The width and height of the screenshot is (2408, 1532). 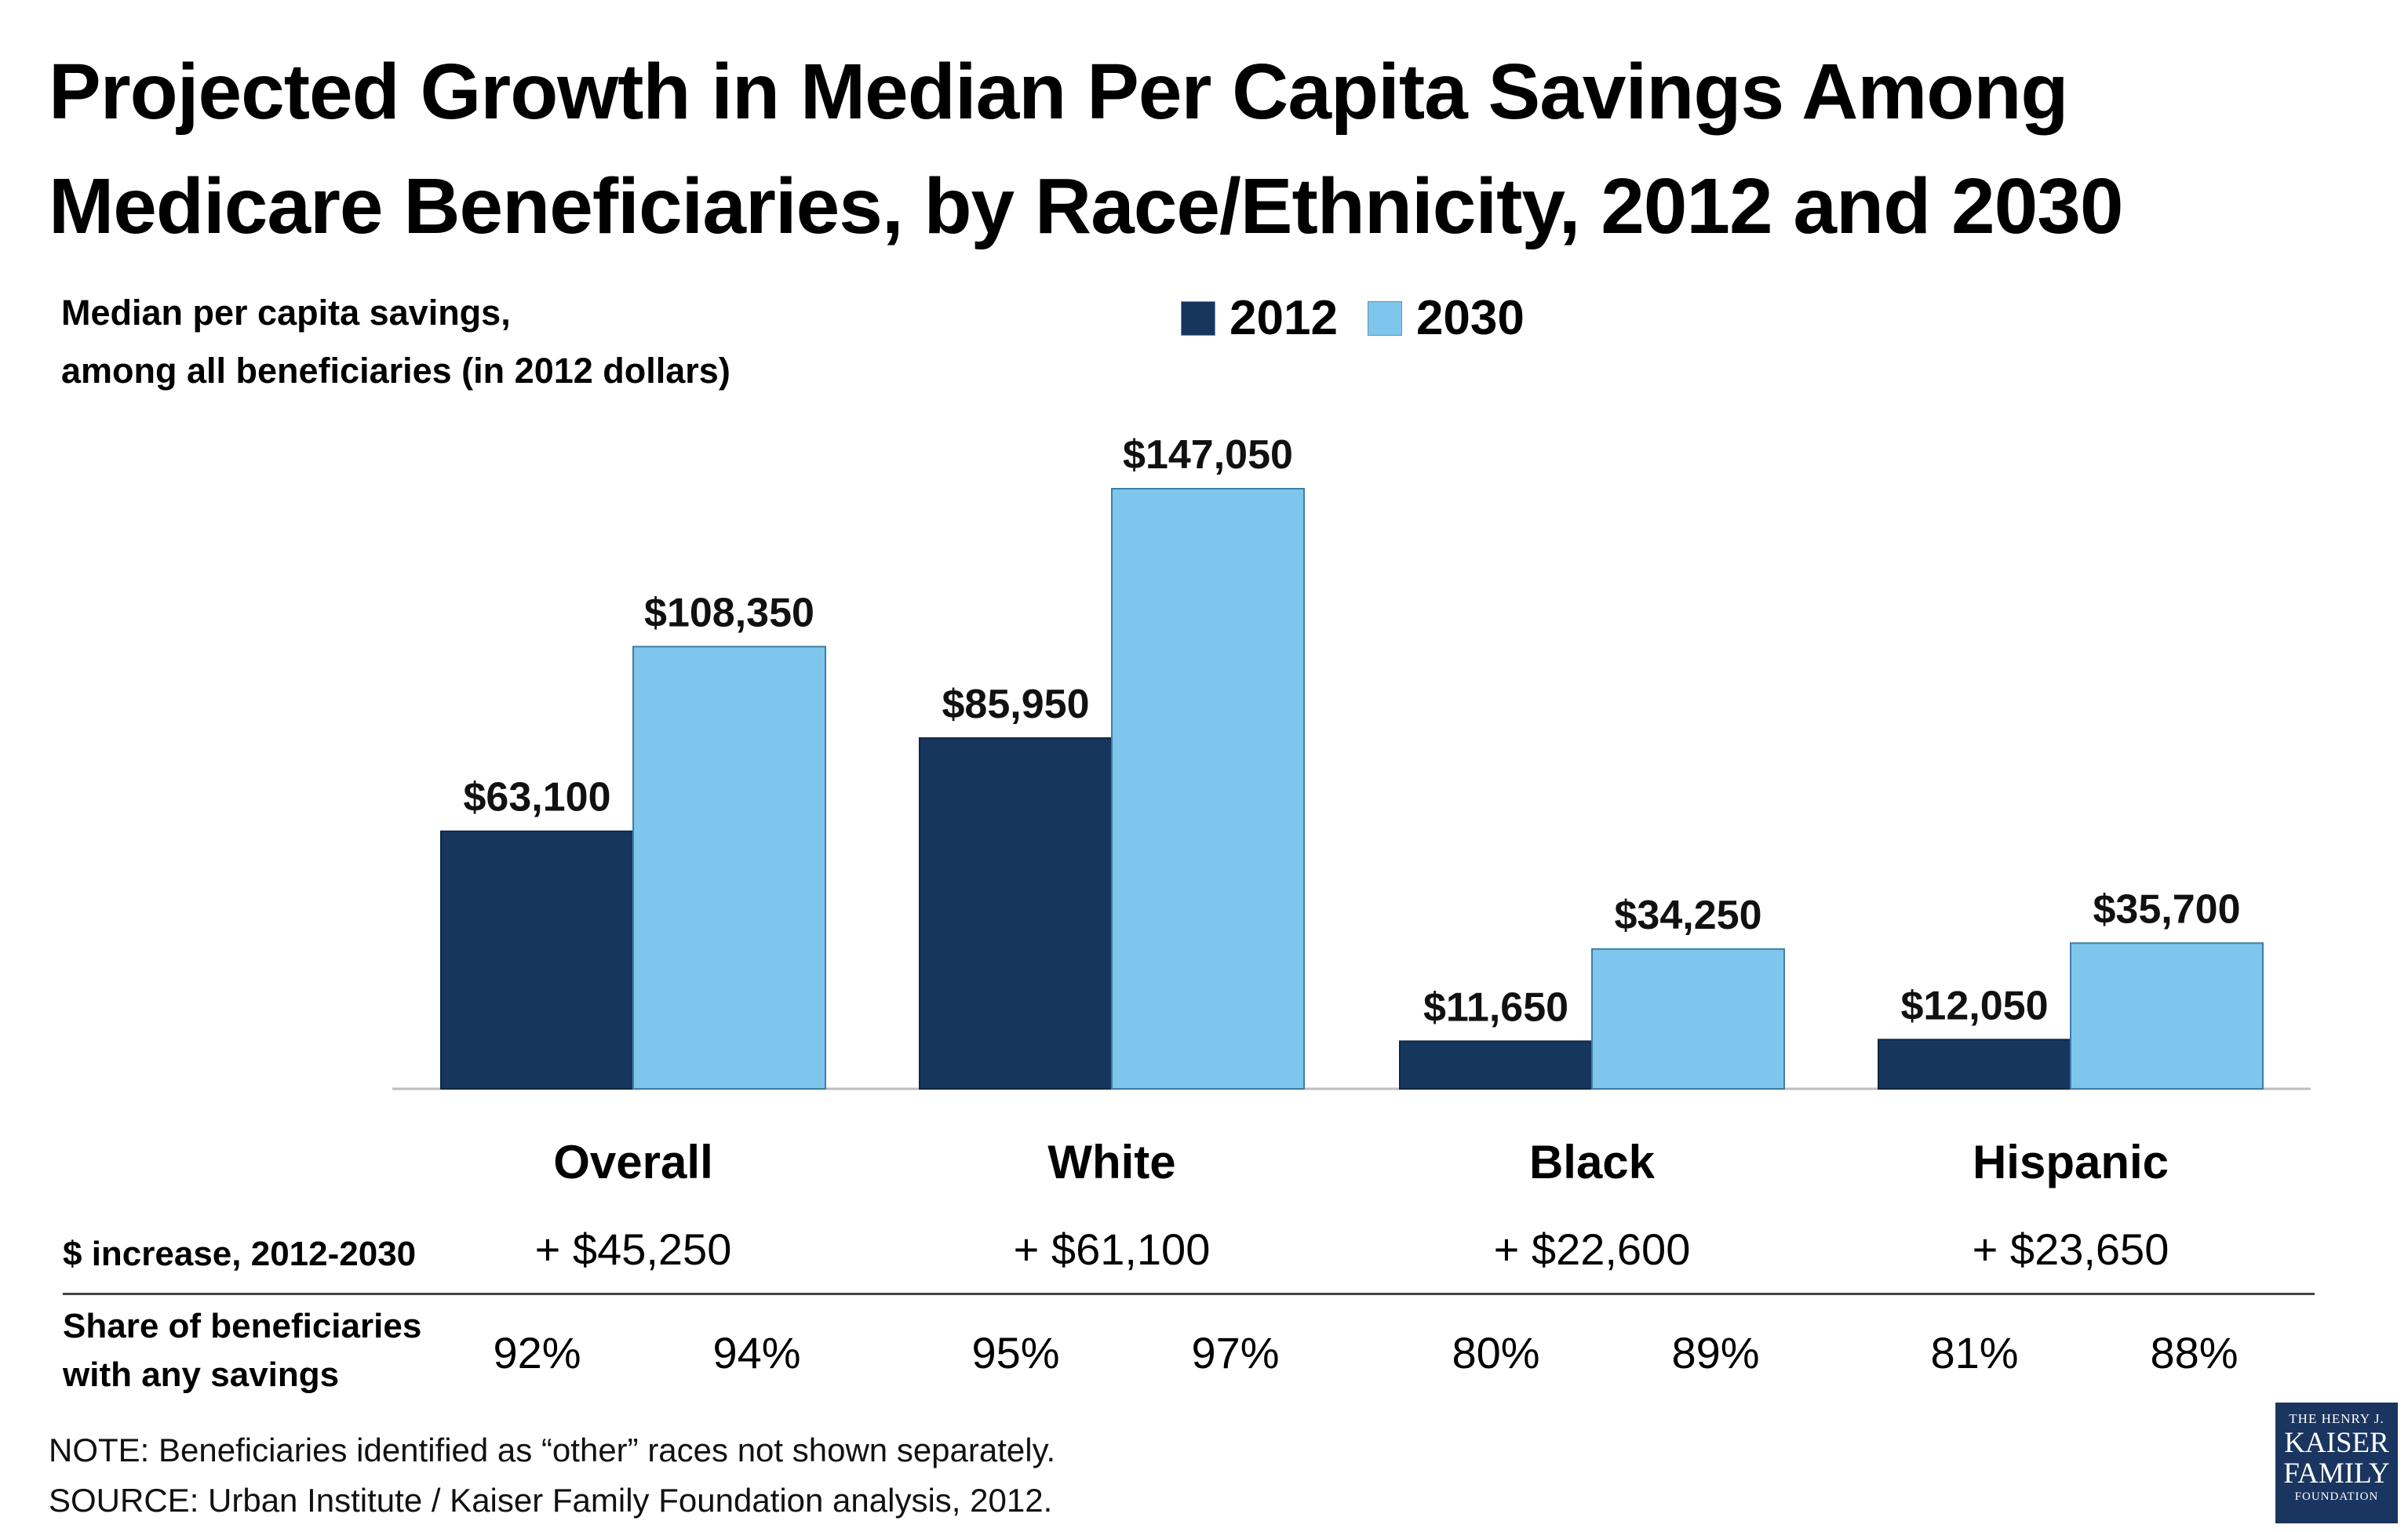 What do you see at coordinates (1496, 1065) in the screenshot?
I see `bar-black-2012` at bounding box center [1496, 1065].